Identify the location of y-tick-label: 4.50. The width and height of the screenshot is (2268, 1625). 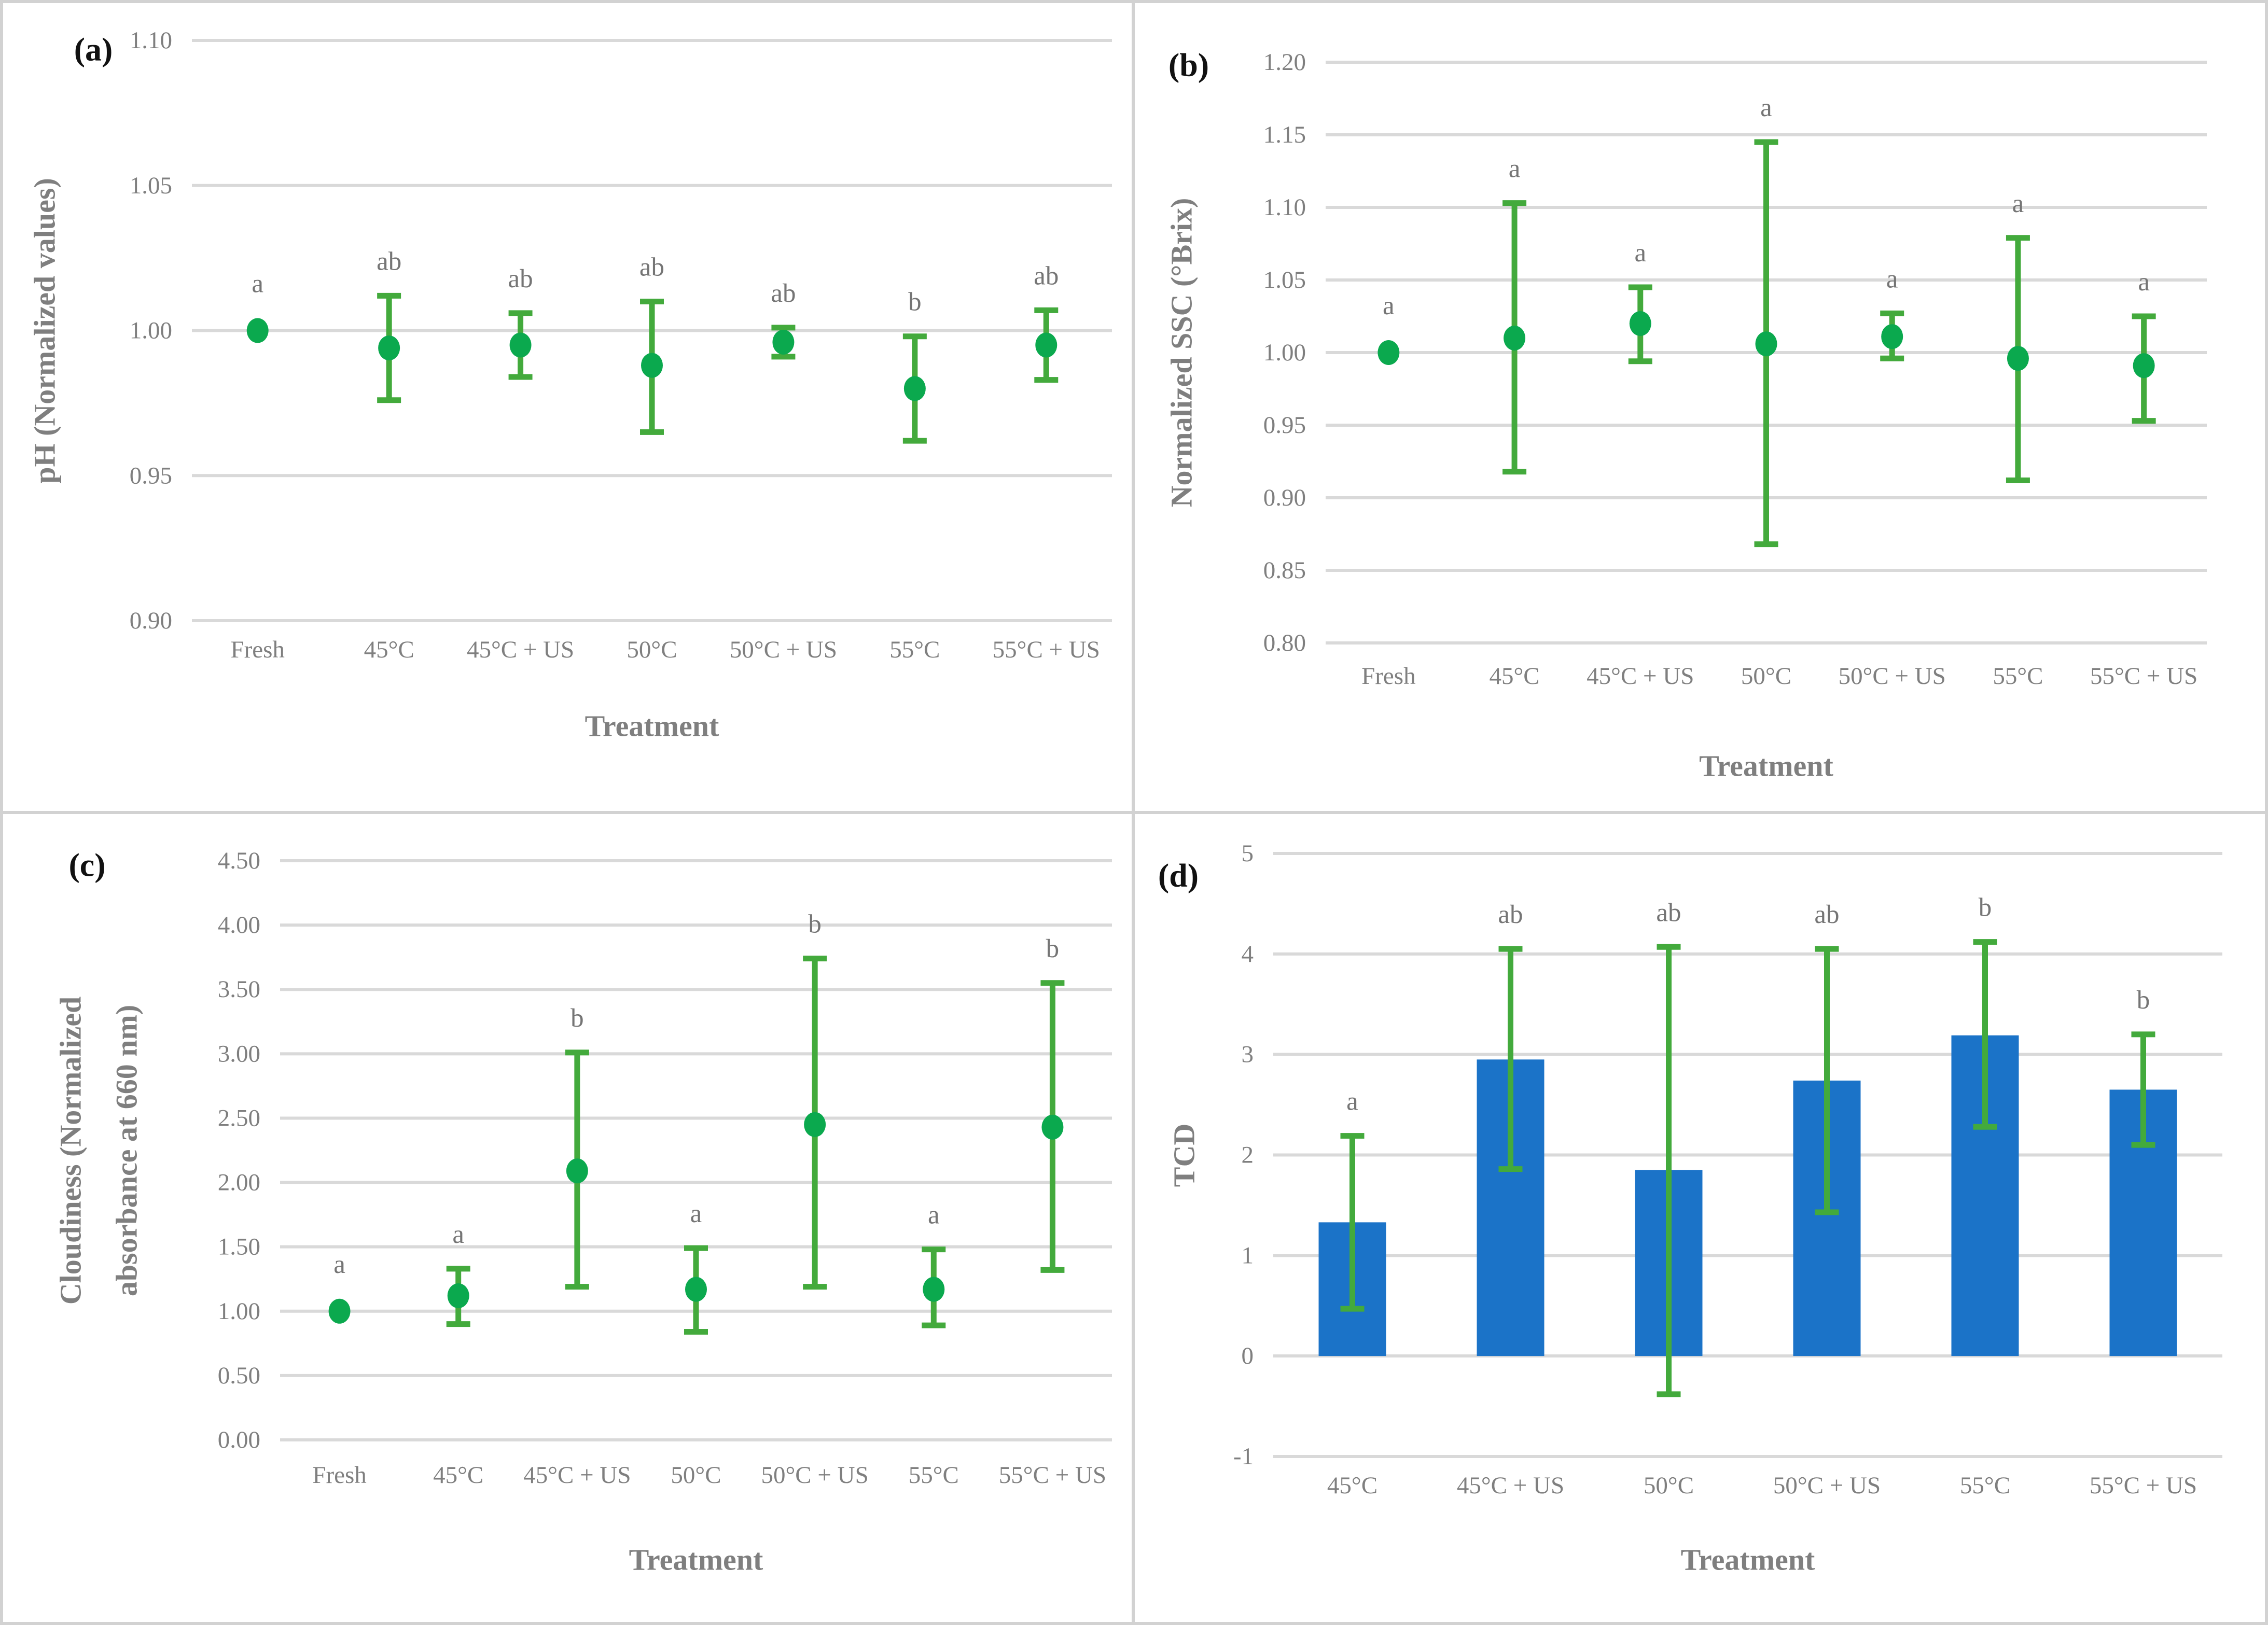
(239, 861).